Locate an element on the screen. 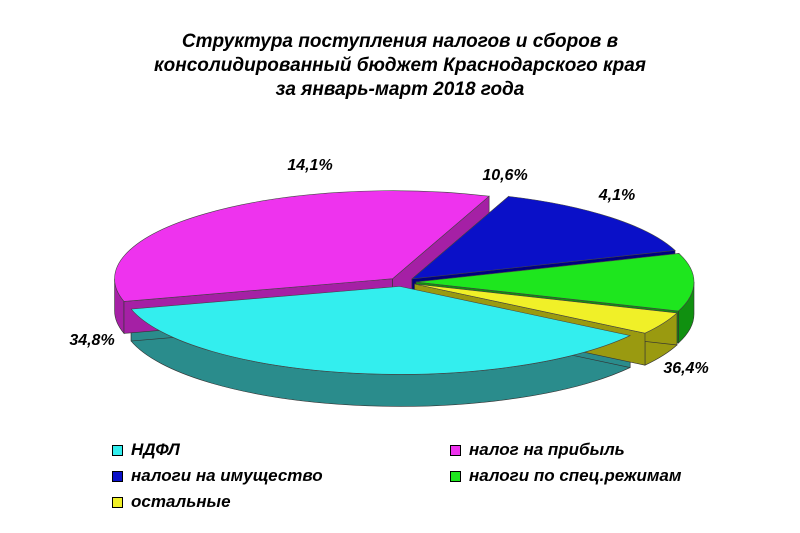  data-label-property-tax: 14,1% is located at coordinates (309, 165).